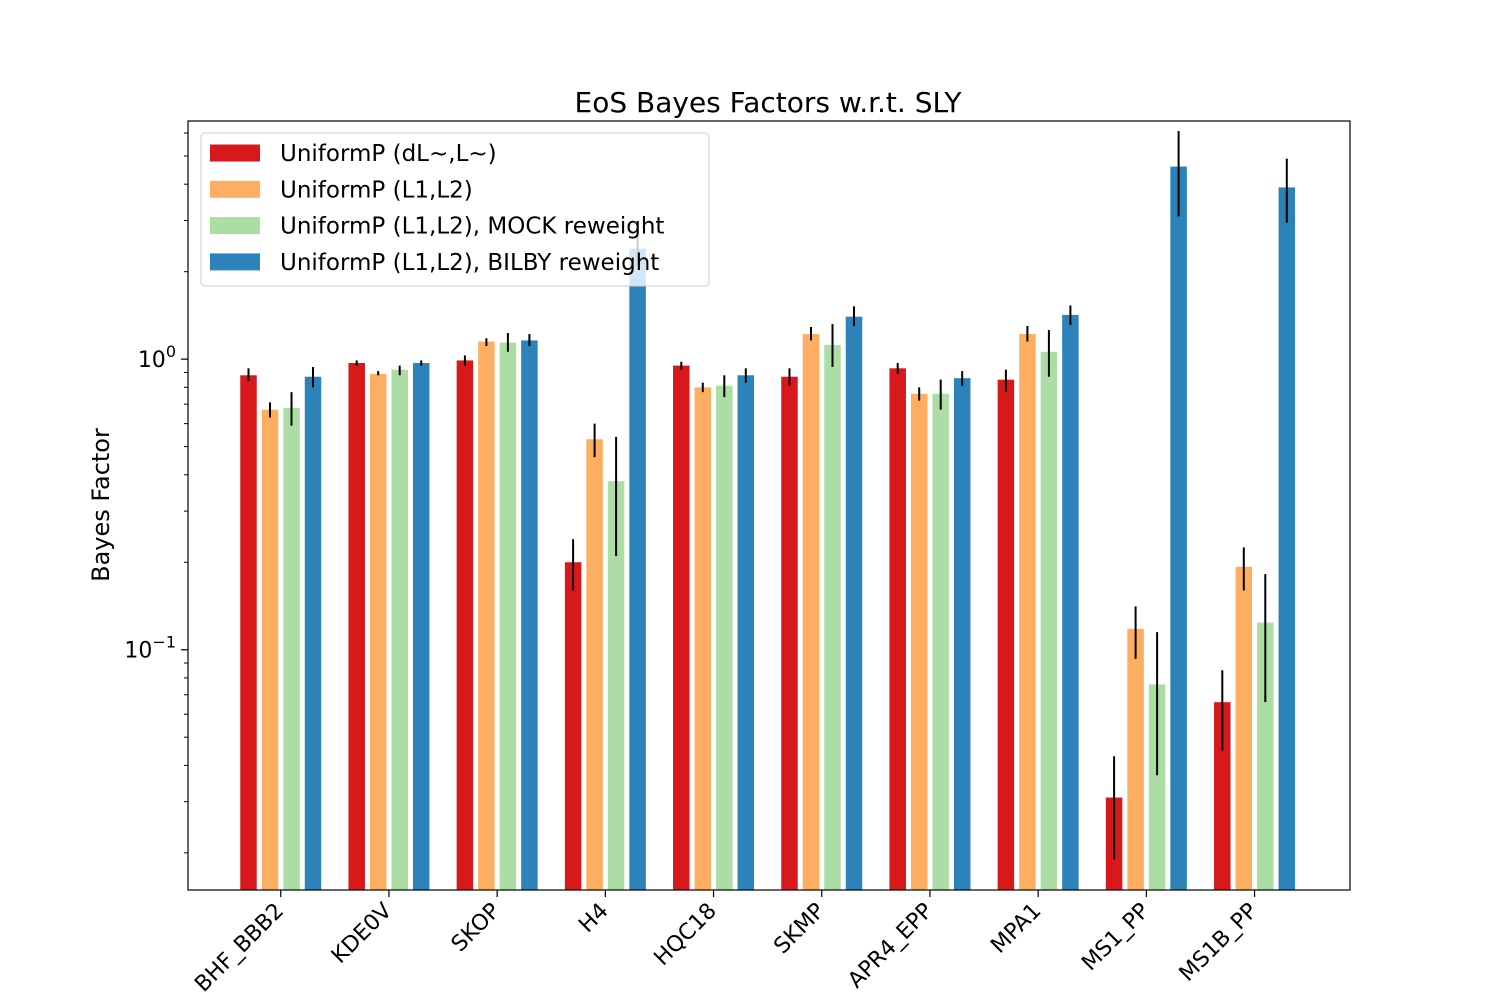 This screenshot has width=1500, height=1000. I want to click on y-axis-label: Bayes Factor, so click(101, 505).